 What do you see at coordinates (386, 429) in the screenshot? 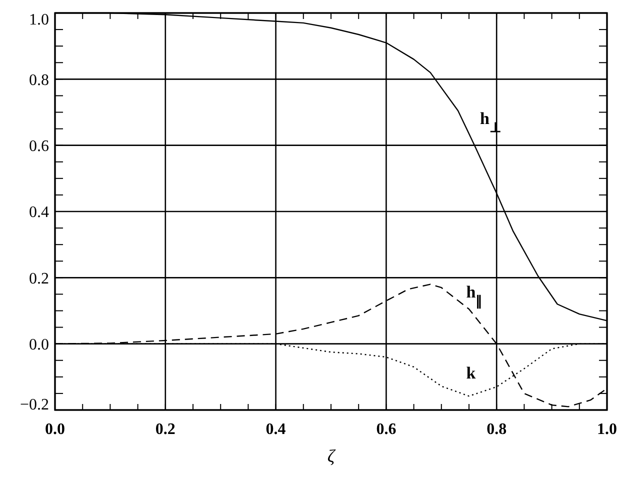
I see `x-tick-label: 0.6` at bounding box center [386, 429].